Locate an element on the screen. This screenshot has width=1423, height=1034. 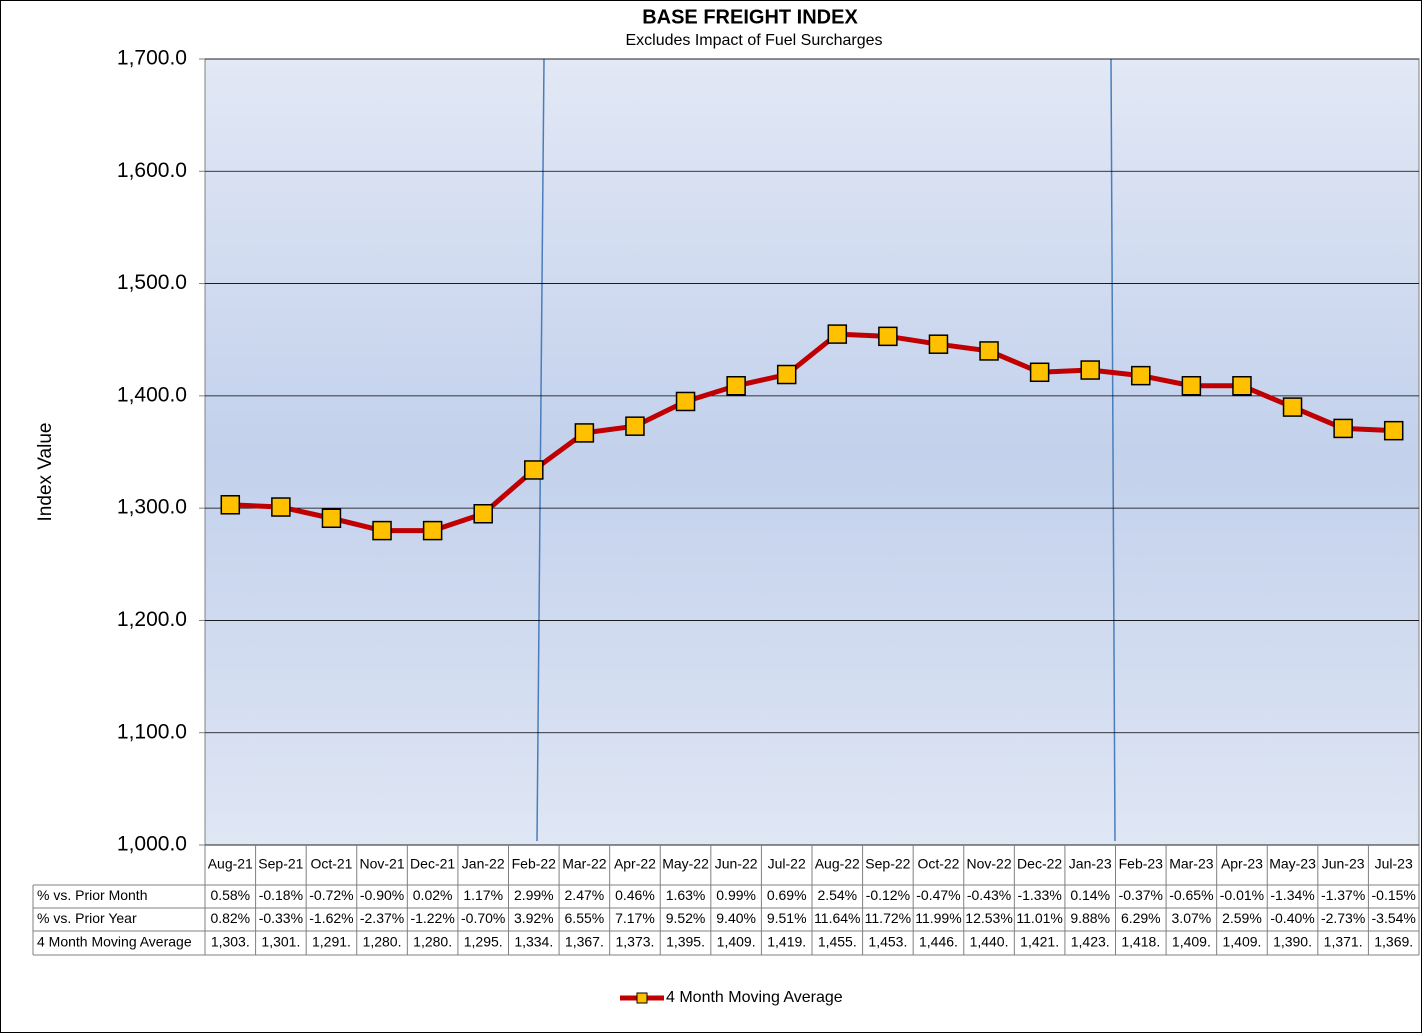
x-tick-label: Oct-21 is located at coordinates (331, 864).